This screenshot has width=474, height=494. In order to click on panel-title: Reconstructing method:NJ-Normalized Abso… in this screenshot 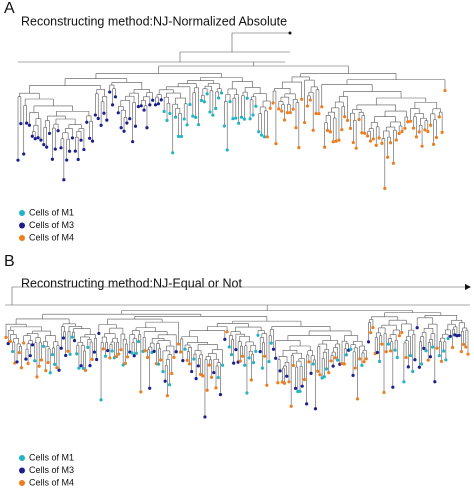, I will do `click(154, 21)`.